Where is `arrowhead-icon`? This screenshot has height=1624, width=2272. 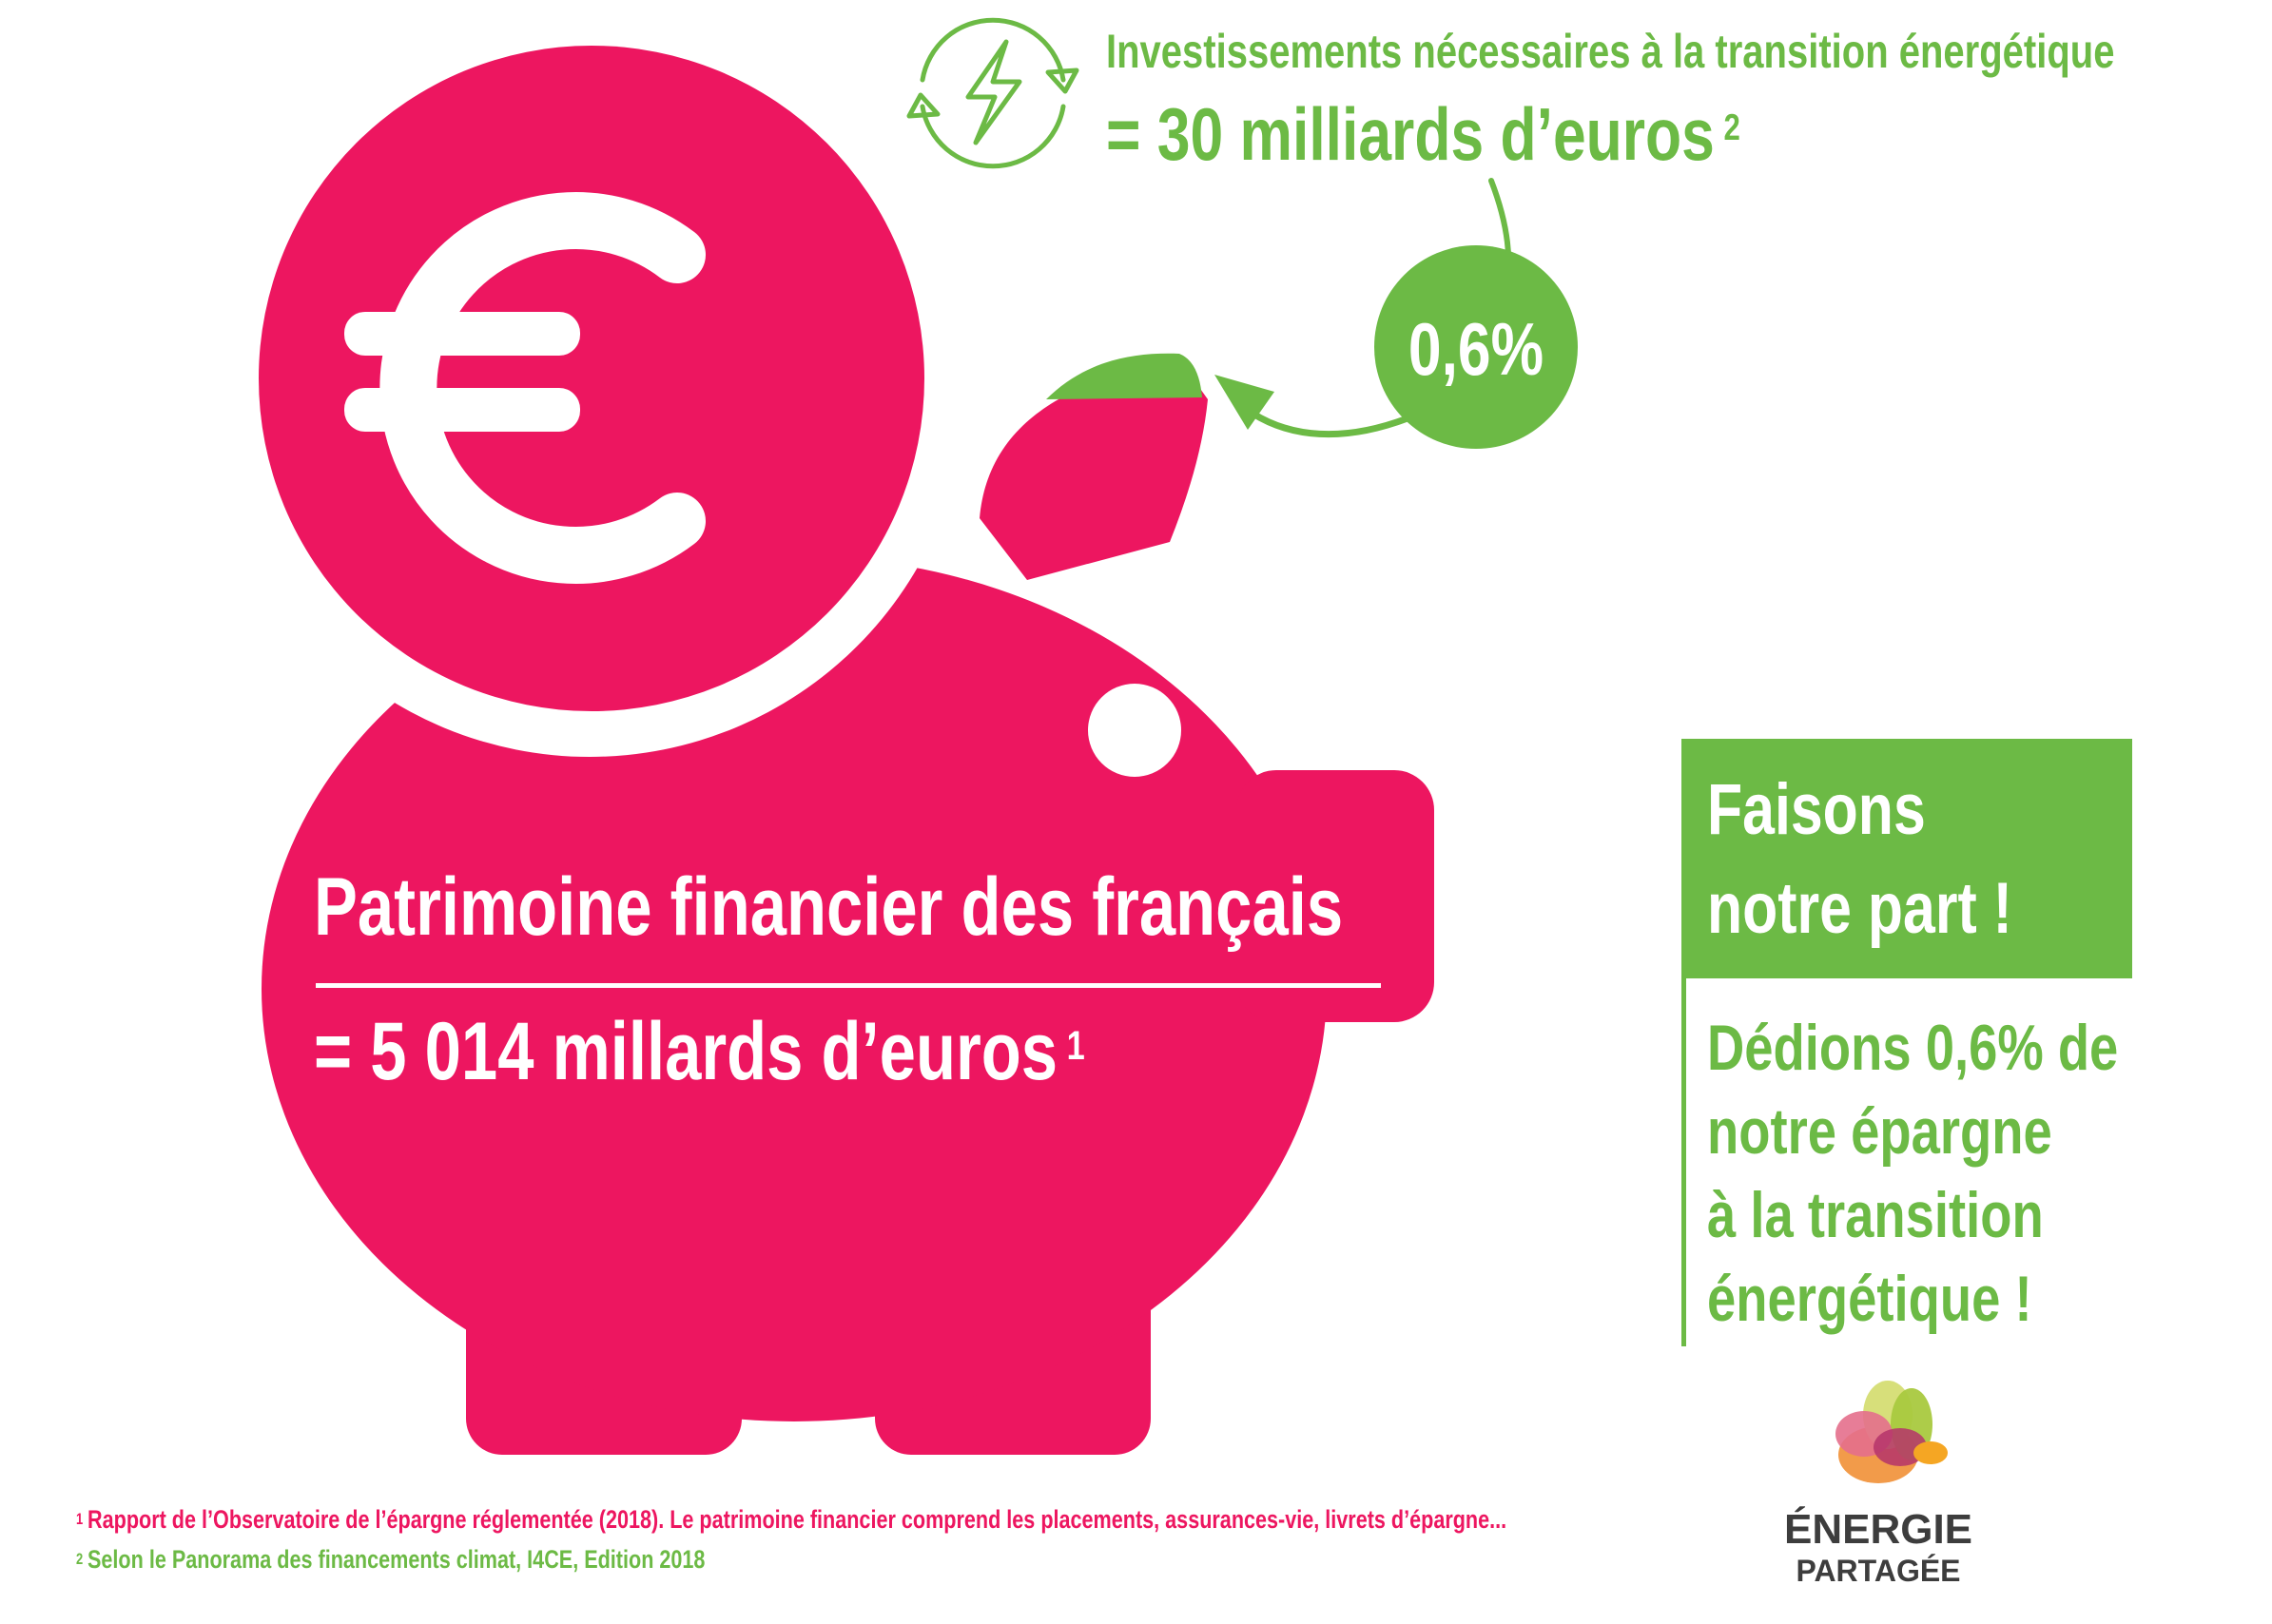 arrowhead-icon is located at coordinates (1244, 402).